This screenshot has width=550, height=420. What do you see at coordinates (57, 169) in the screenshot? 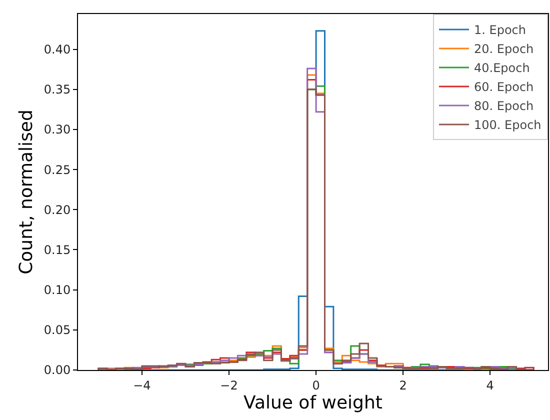
I see `y-tick-label: 0.25` at bounding box center [57, 169].